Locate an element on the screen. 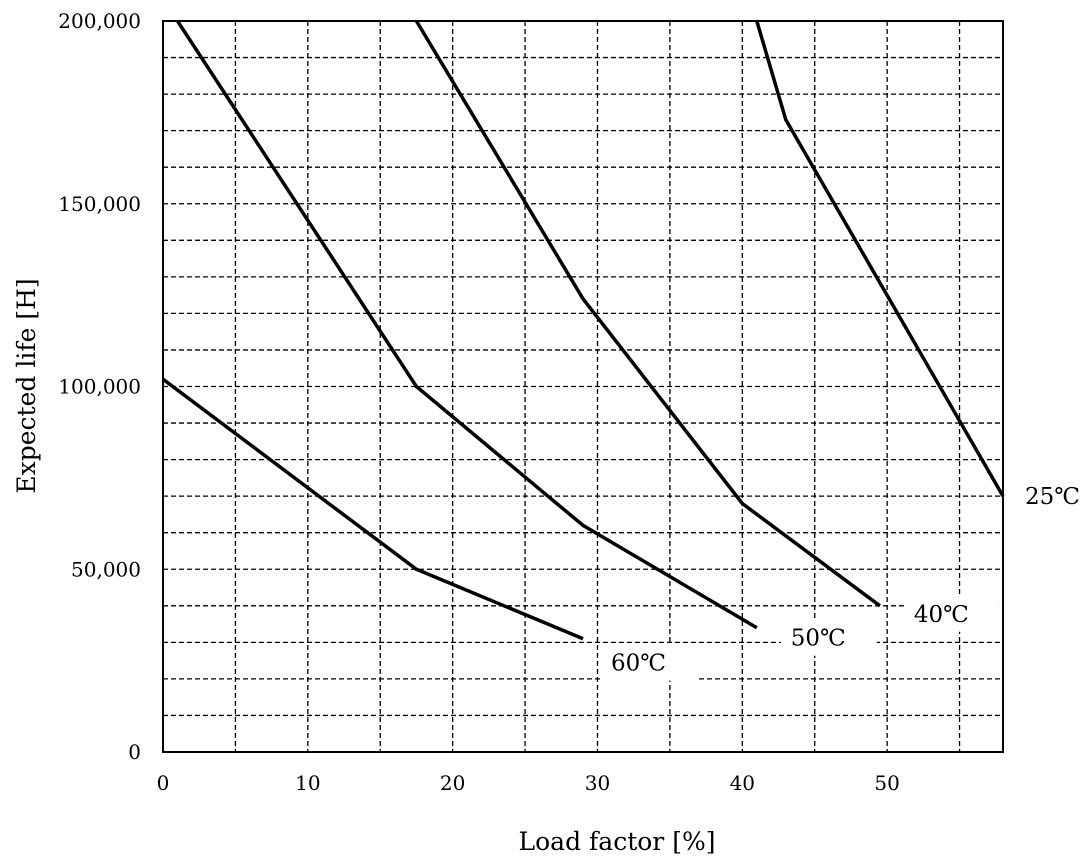  x-tick-label: 20 is located at coordinates (452, 783).